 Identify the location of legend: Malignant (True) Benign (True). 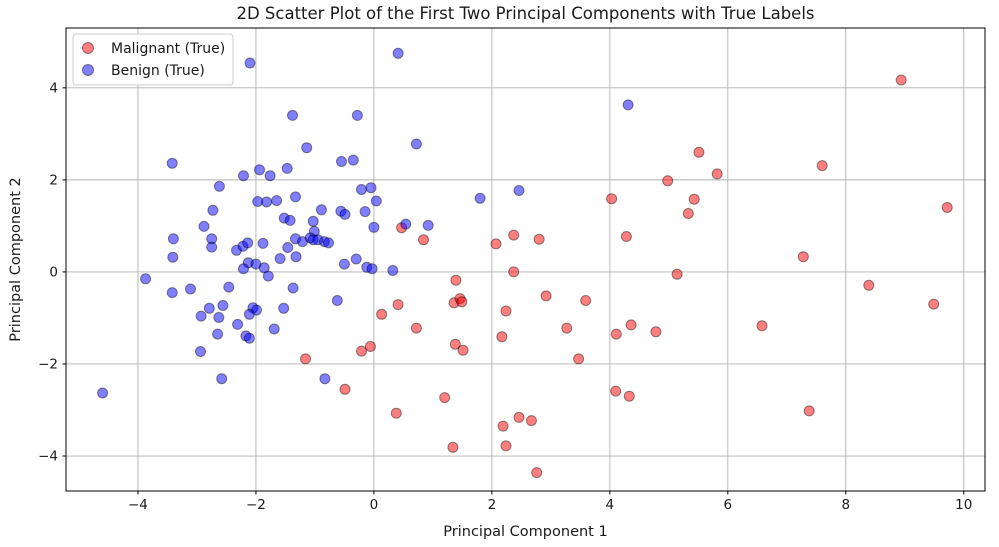
(153, 59).